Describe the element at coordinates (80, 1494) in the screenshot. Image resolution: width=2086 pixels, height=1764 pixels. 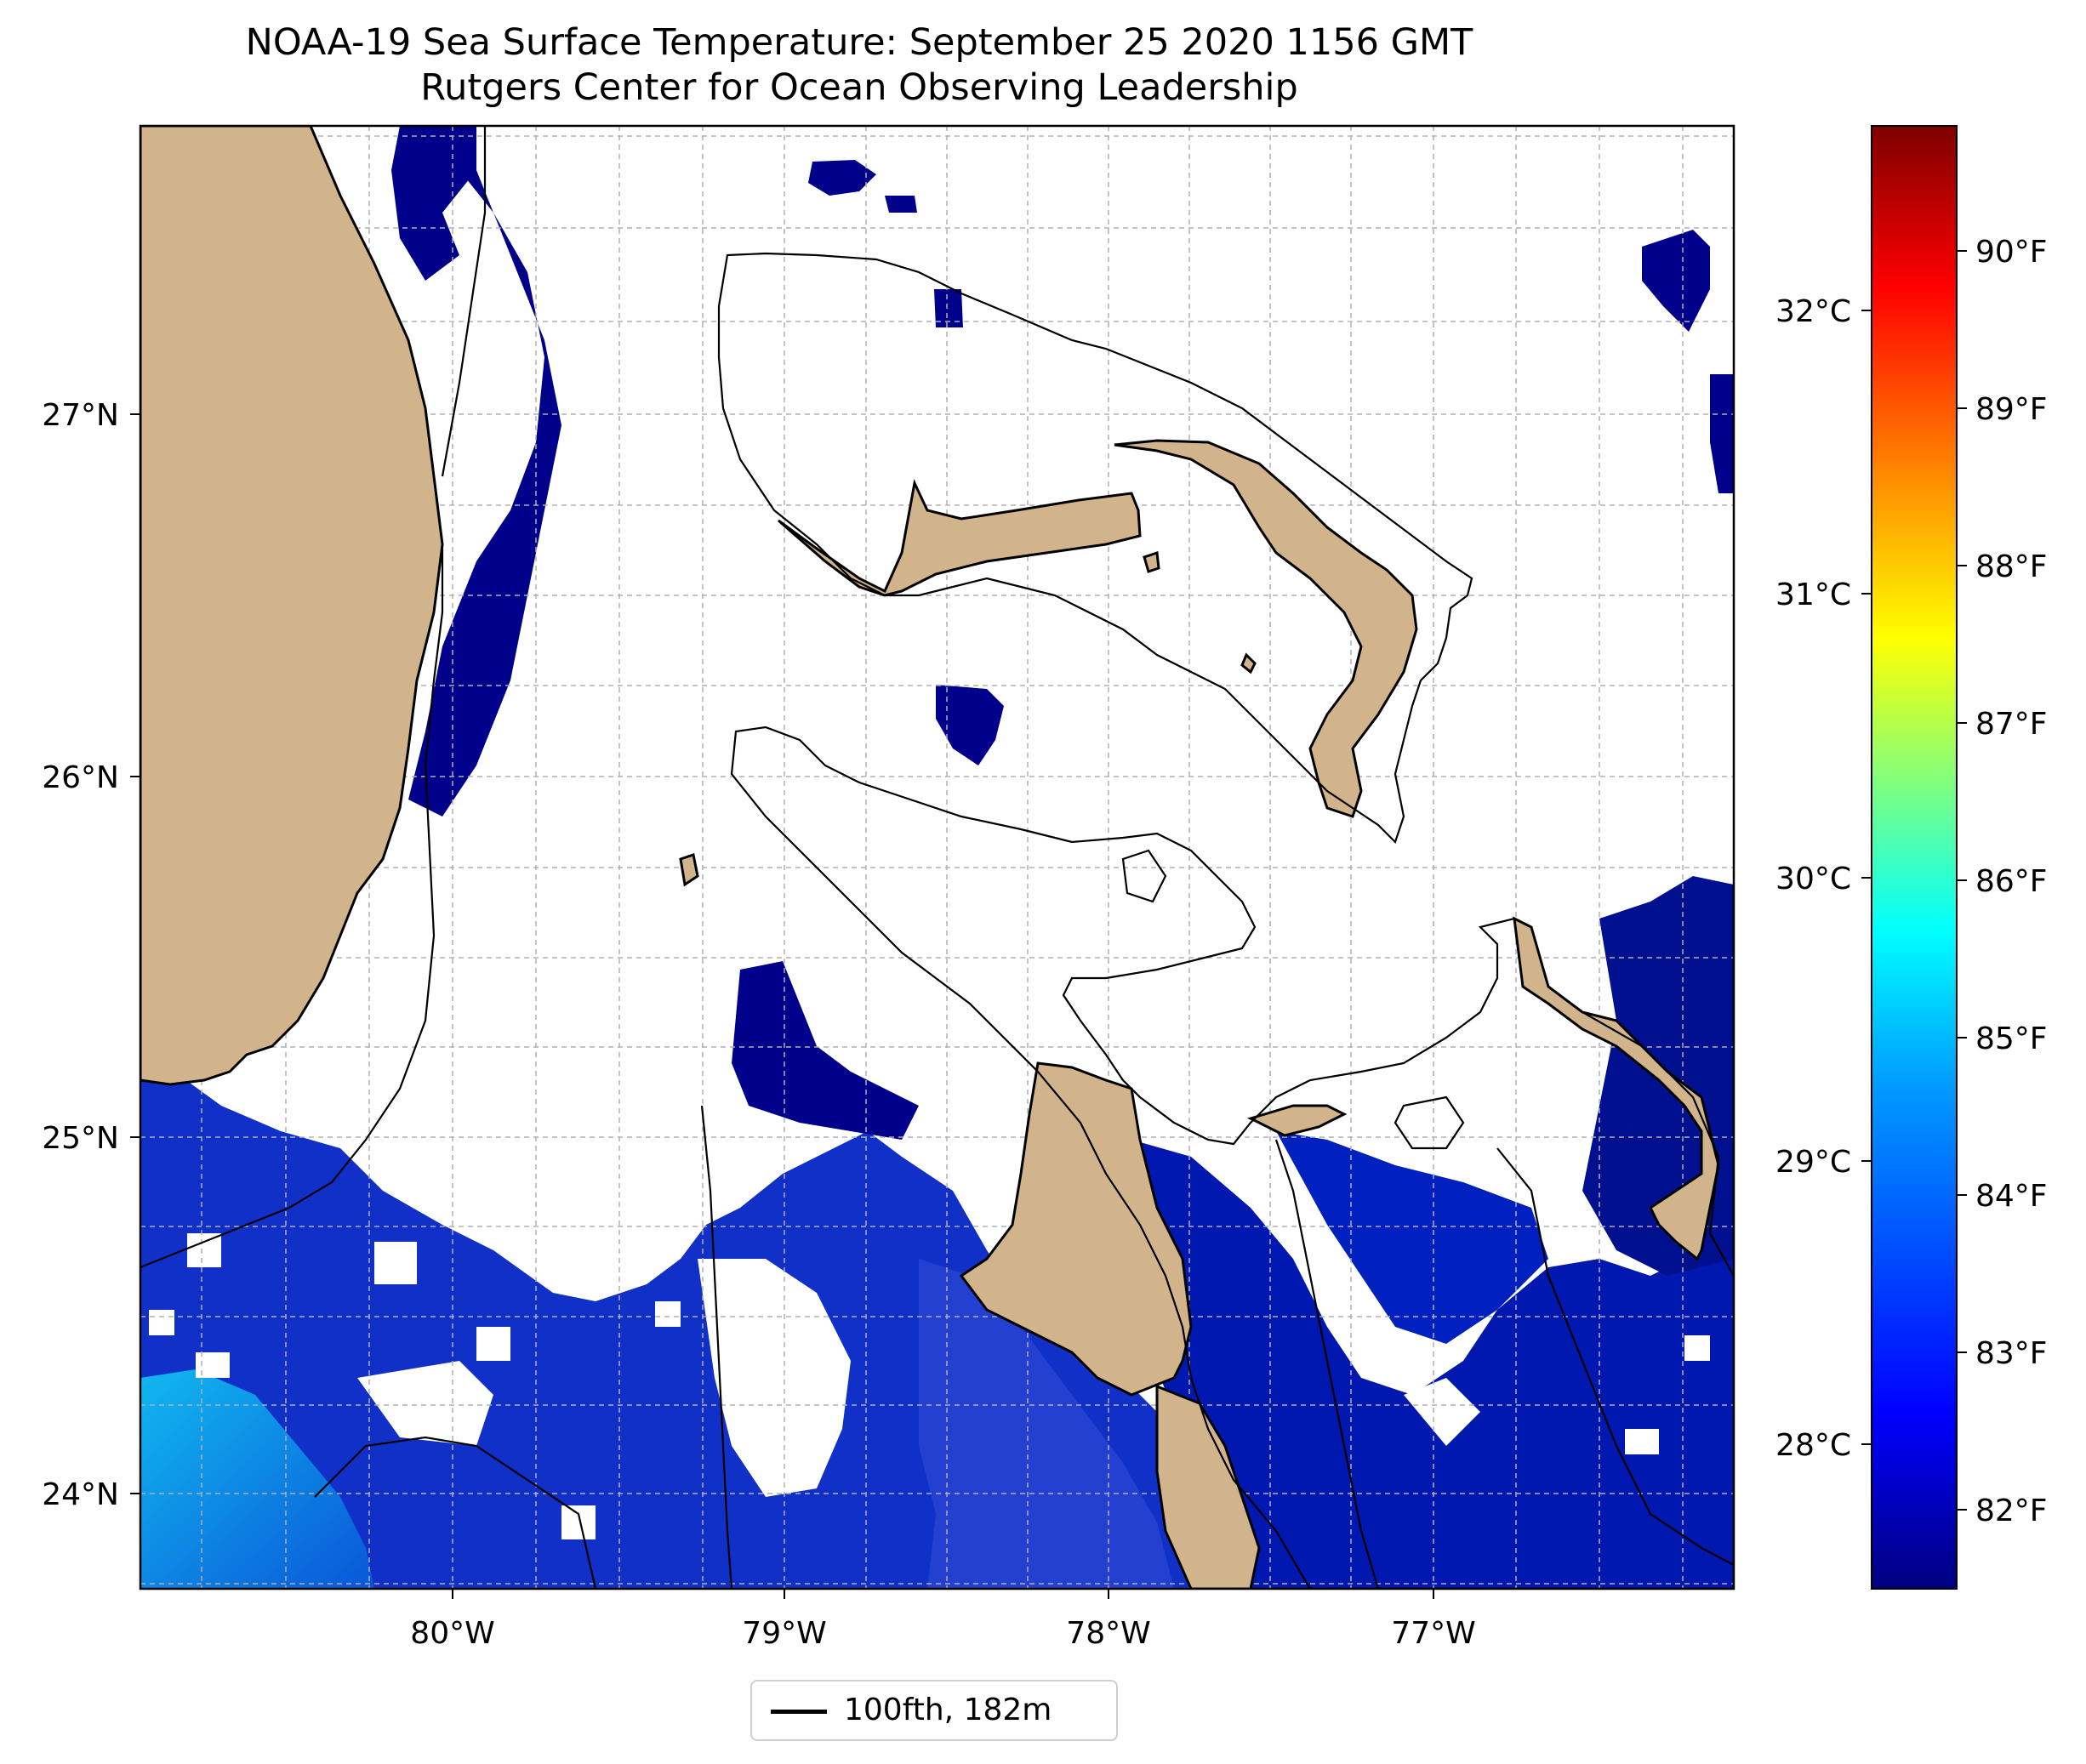
I see `y-tick-label: 24°N` at that location.